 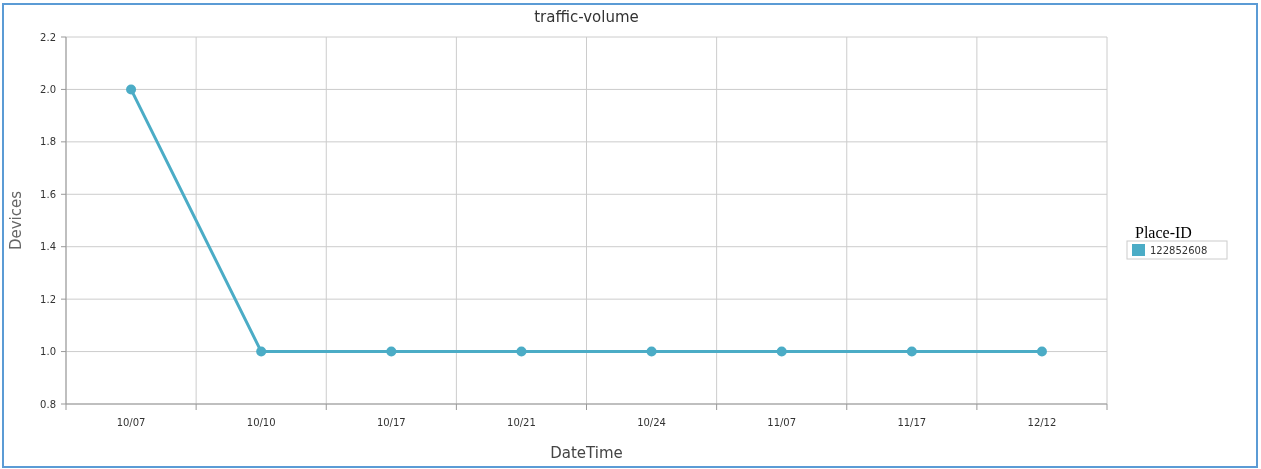 What do you see at coordinates (1163, 232) in the screenshot?
I see `legend-title: Place-ID` at bounding box center [1163, 232].